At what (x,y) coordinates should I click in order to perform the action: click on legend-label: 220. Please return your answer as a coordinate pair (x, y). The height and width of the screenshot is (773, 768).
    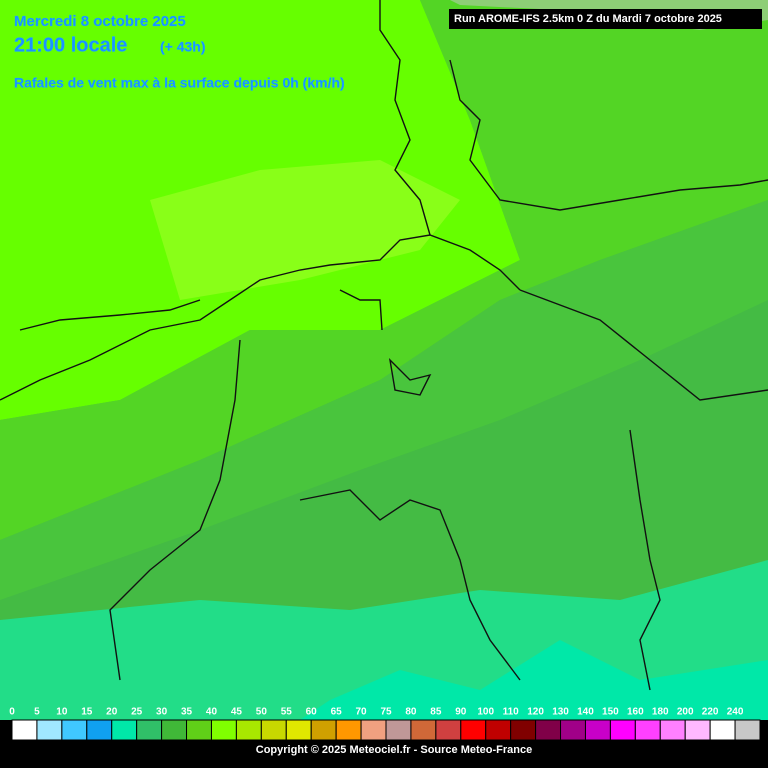
    Looking at the image, I should click on (710, 712).